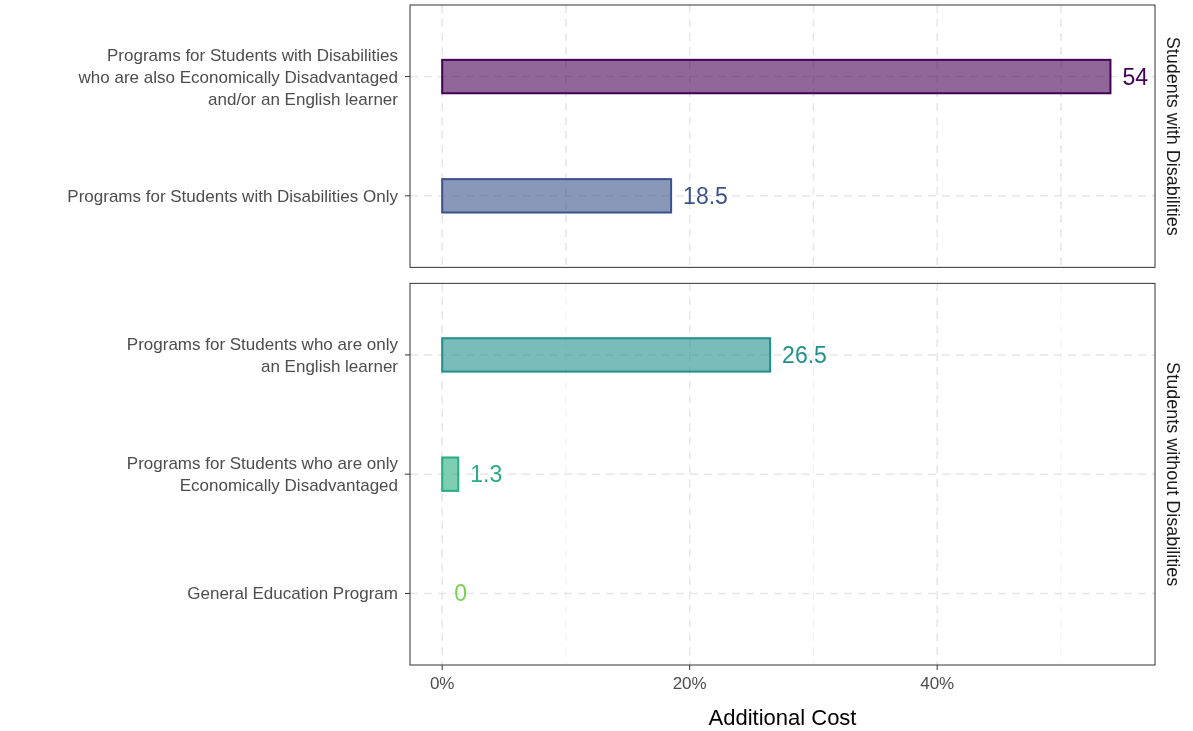 This screenshot has height=731, width=1193. Describe the element at coordinates (460, 593) in the screenshot. I see `data-label: 0` at that location.